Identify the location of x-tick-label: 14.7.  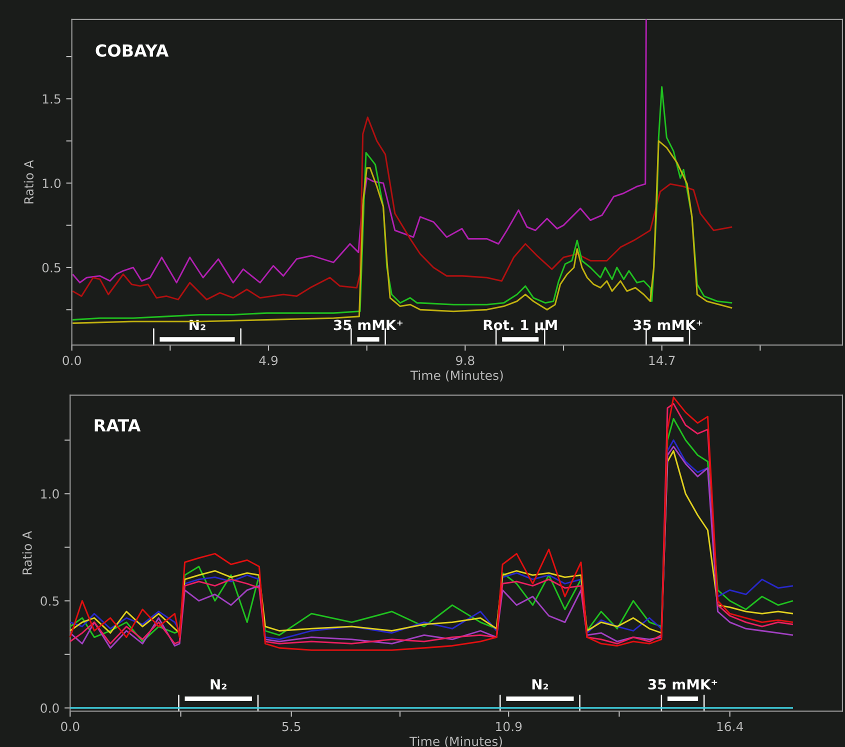
(662, 361).